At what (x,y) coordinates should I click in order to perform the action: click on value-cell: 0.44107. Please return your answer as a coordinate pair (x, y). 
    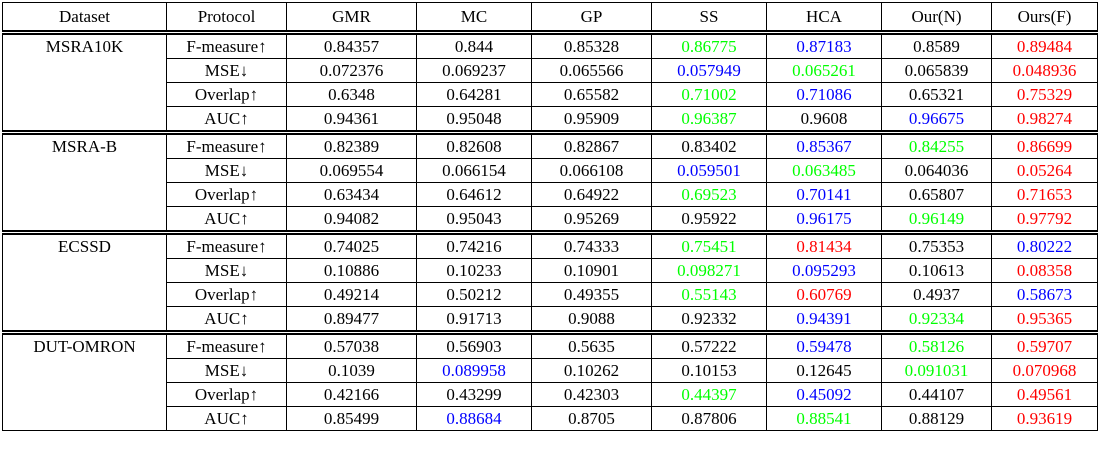
    Looking at the image, I should click on (936, 394).